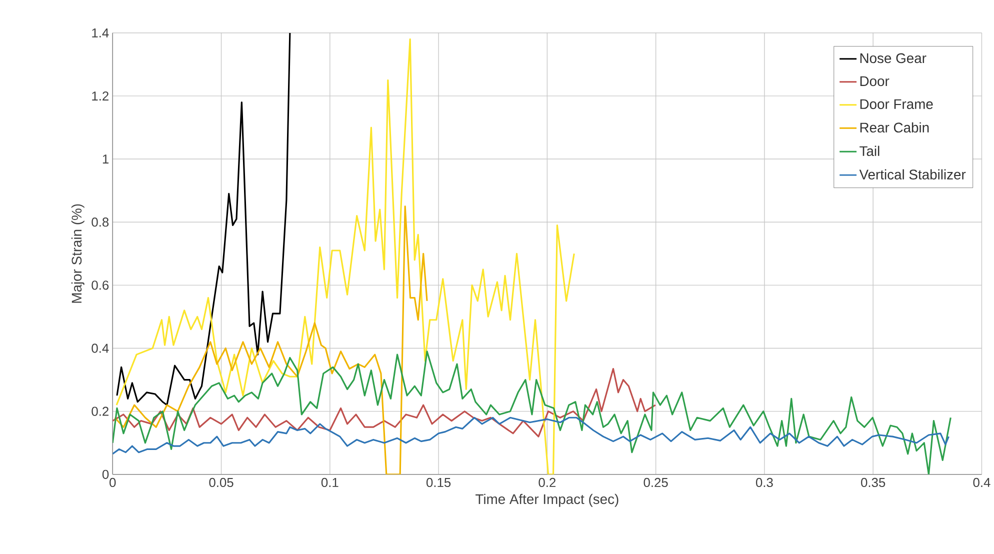  What do you see at coordinates (438, 482) in the screenshot?
I see `x-tick-label: 0.15` at bounding box center [438, 482].